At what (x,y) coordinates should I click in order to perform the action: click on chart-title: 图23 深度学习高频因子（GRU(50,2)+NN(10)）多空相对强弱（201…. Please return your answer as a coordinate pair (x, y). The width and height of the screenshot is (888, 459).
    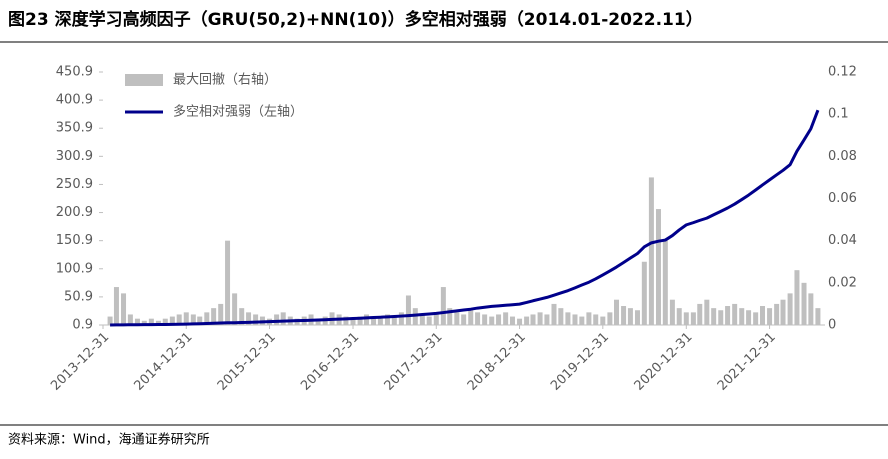
    Looking at the image, I should click on (355, 19).